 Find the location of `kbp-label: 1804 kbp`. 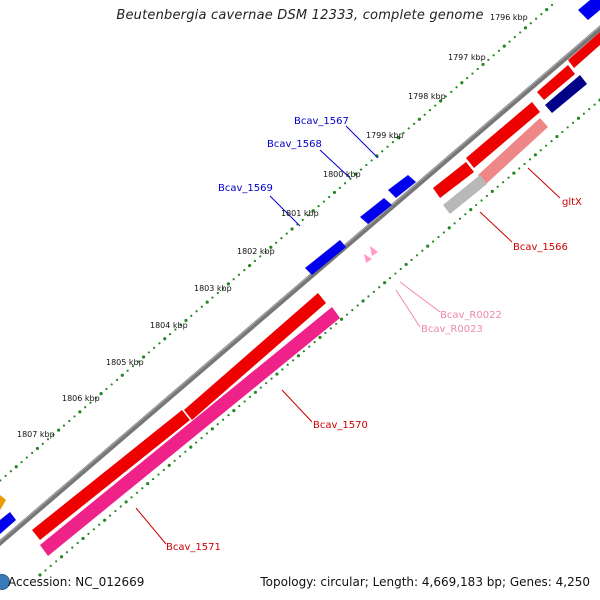

kbp-label: 1804 kbp is located at coordinates (169, 325).